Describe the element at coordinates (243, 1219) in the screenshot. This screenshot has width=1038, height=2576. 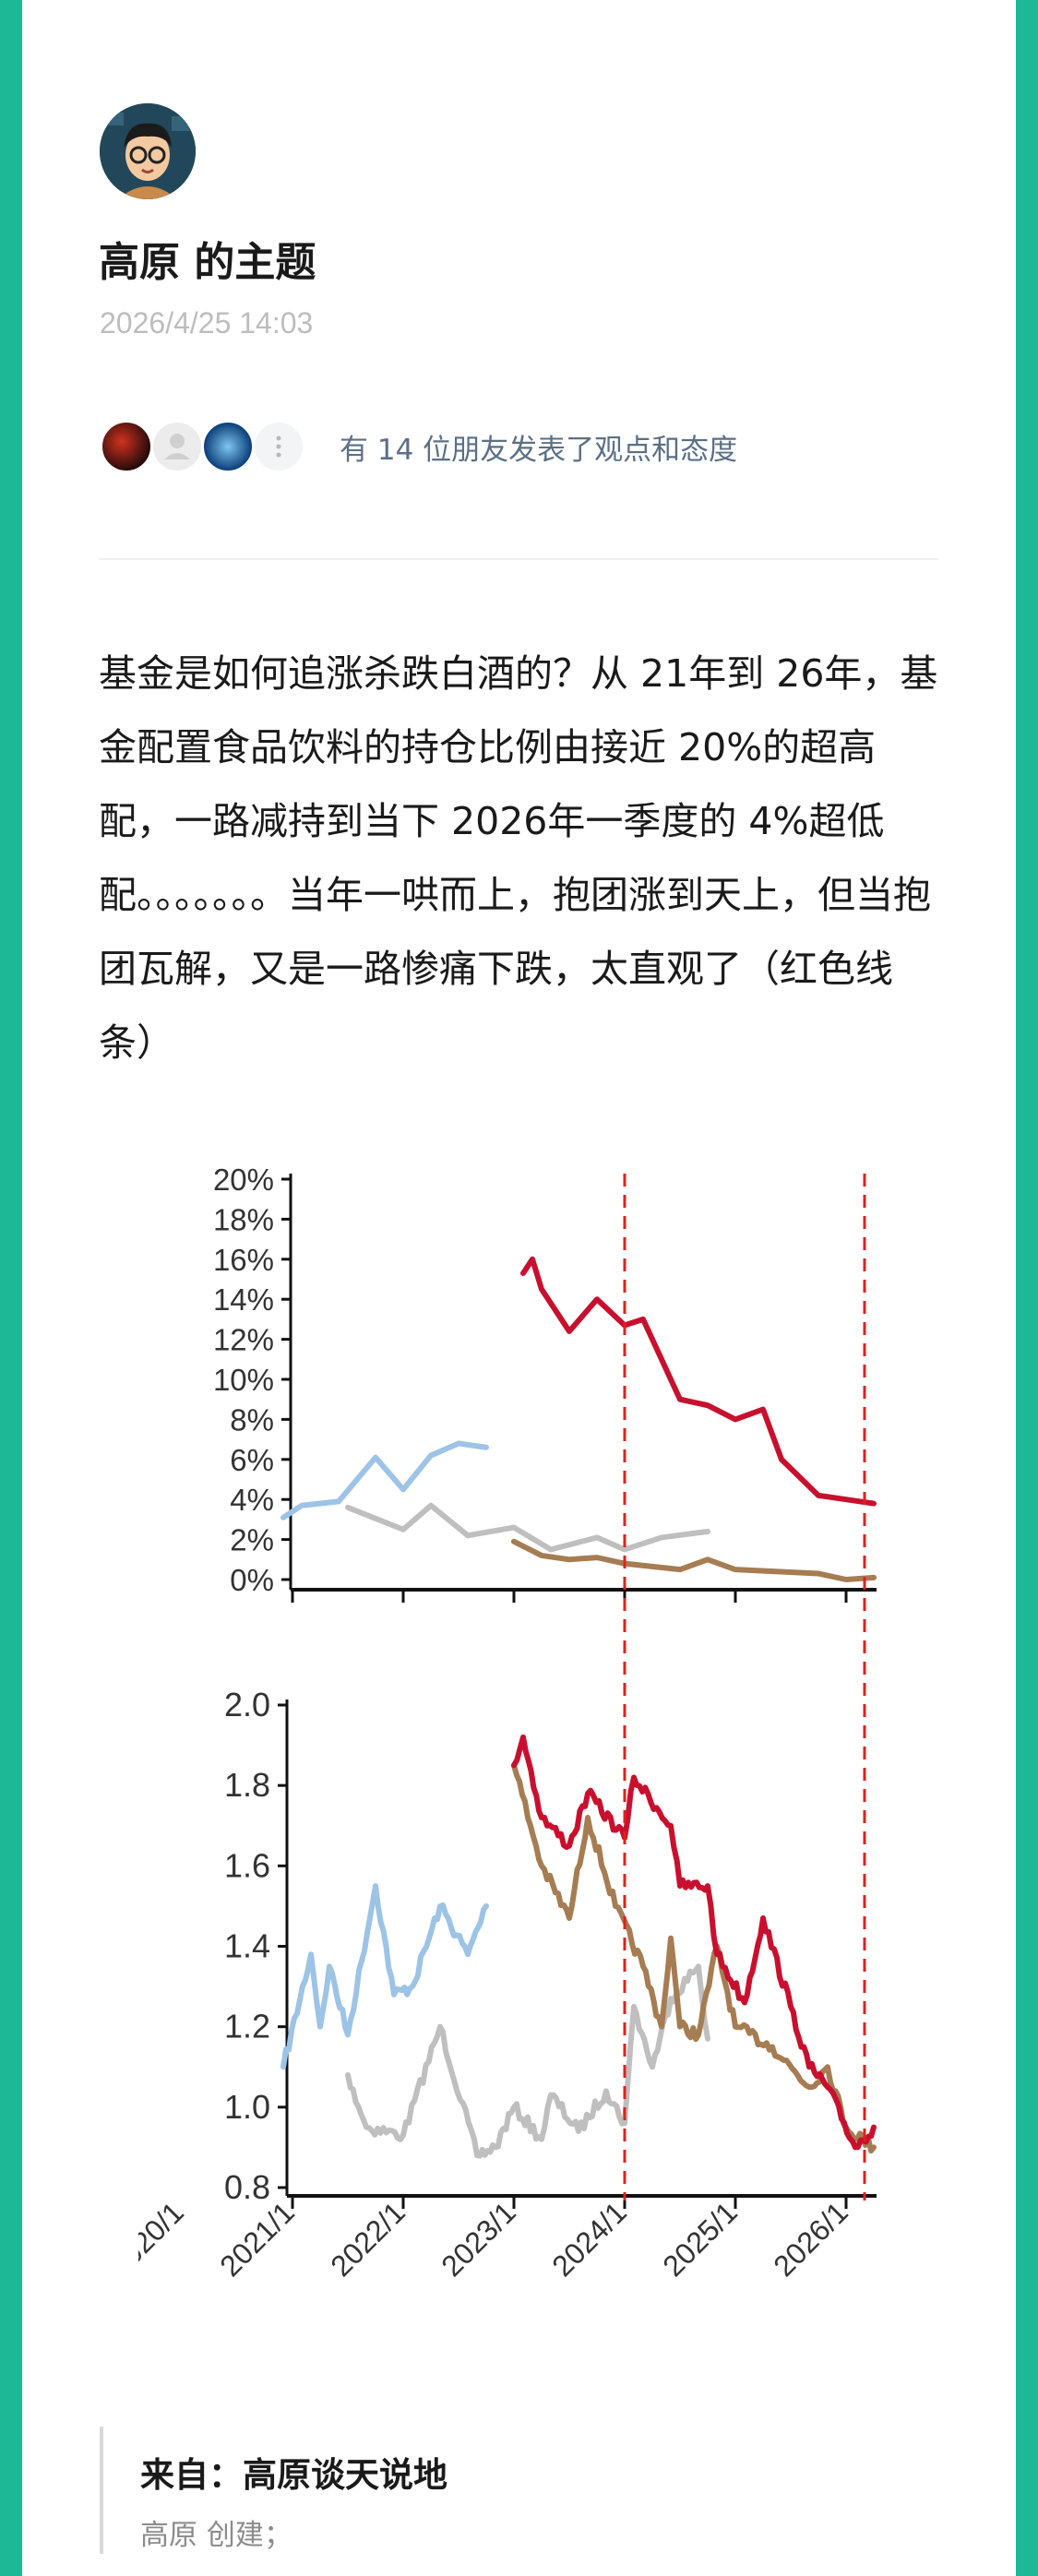
I see `y-tick-label: 18%` at that location.